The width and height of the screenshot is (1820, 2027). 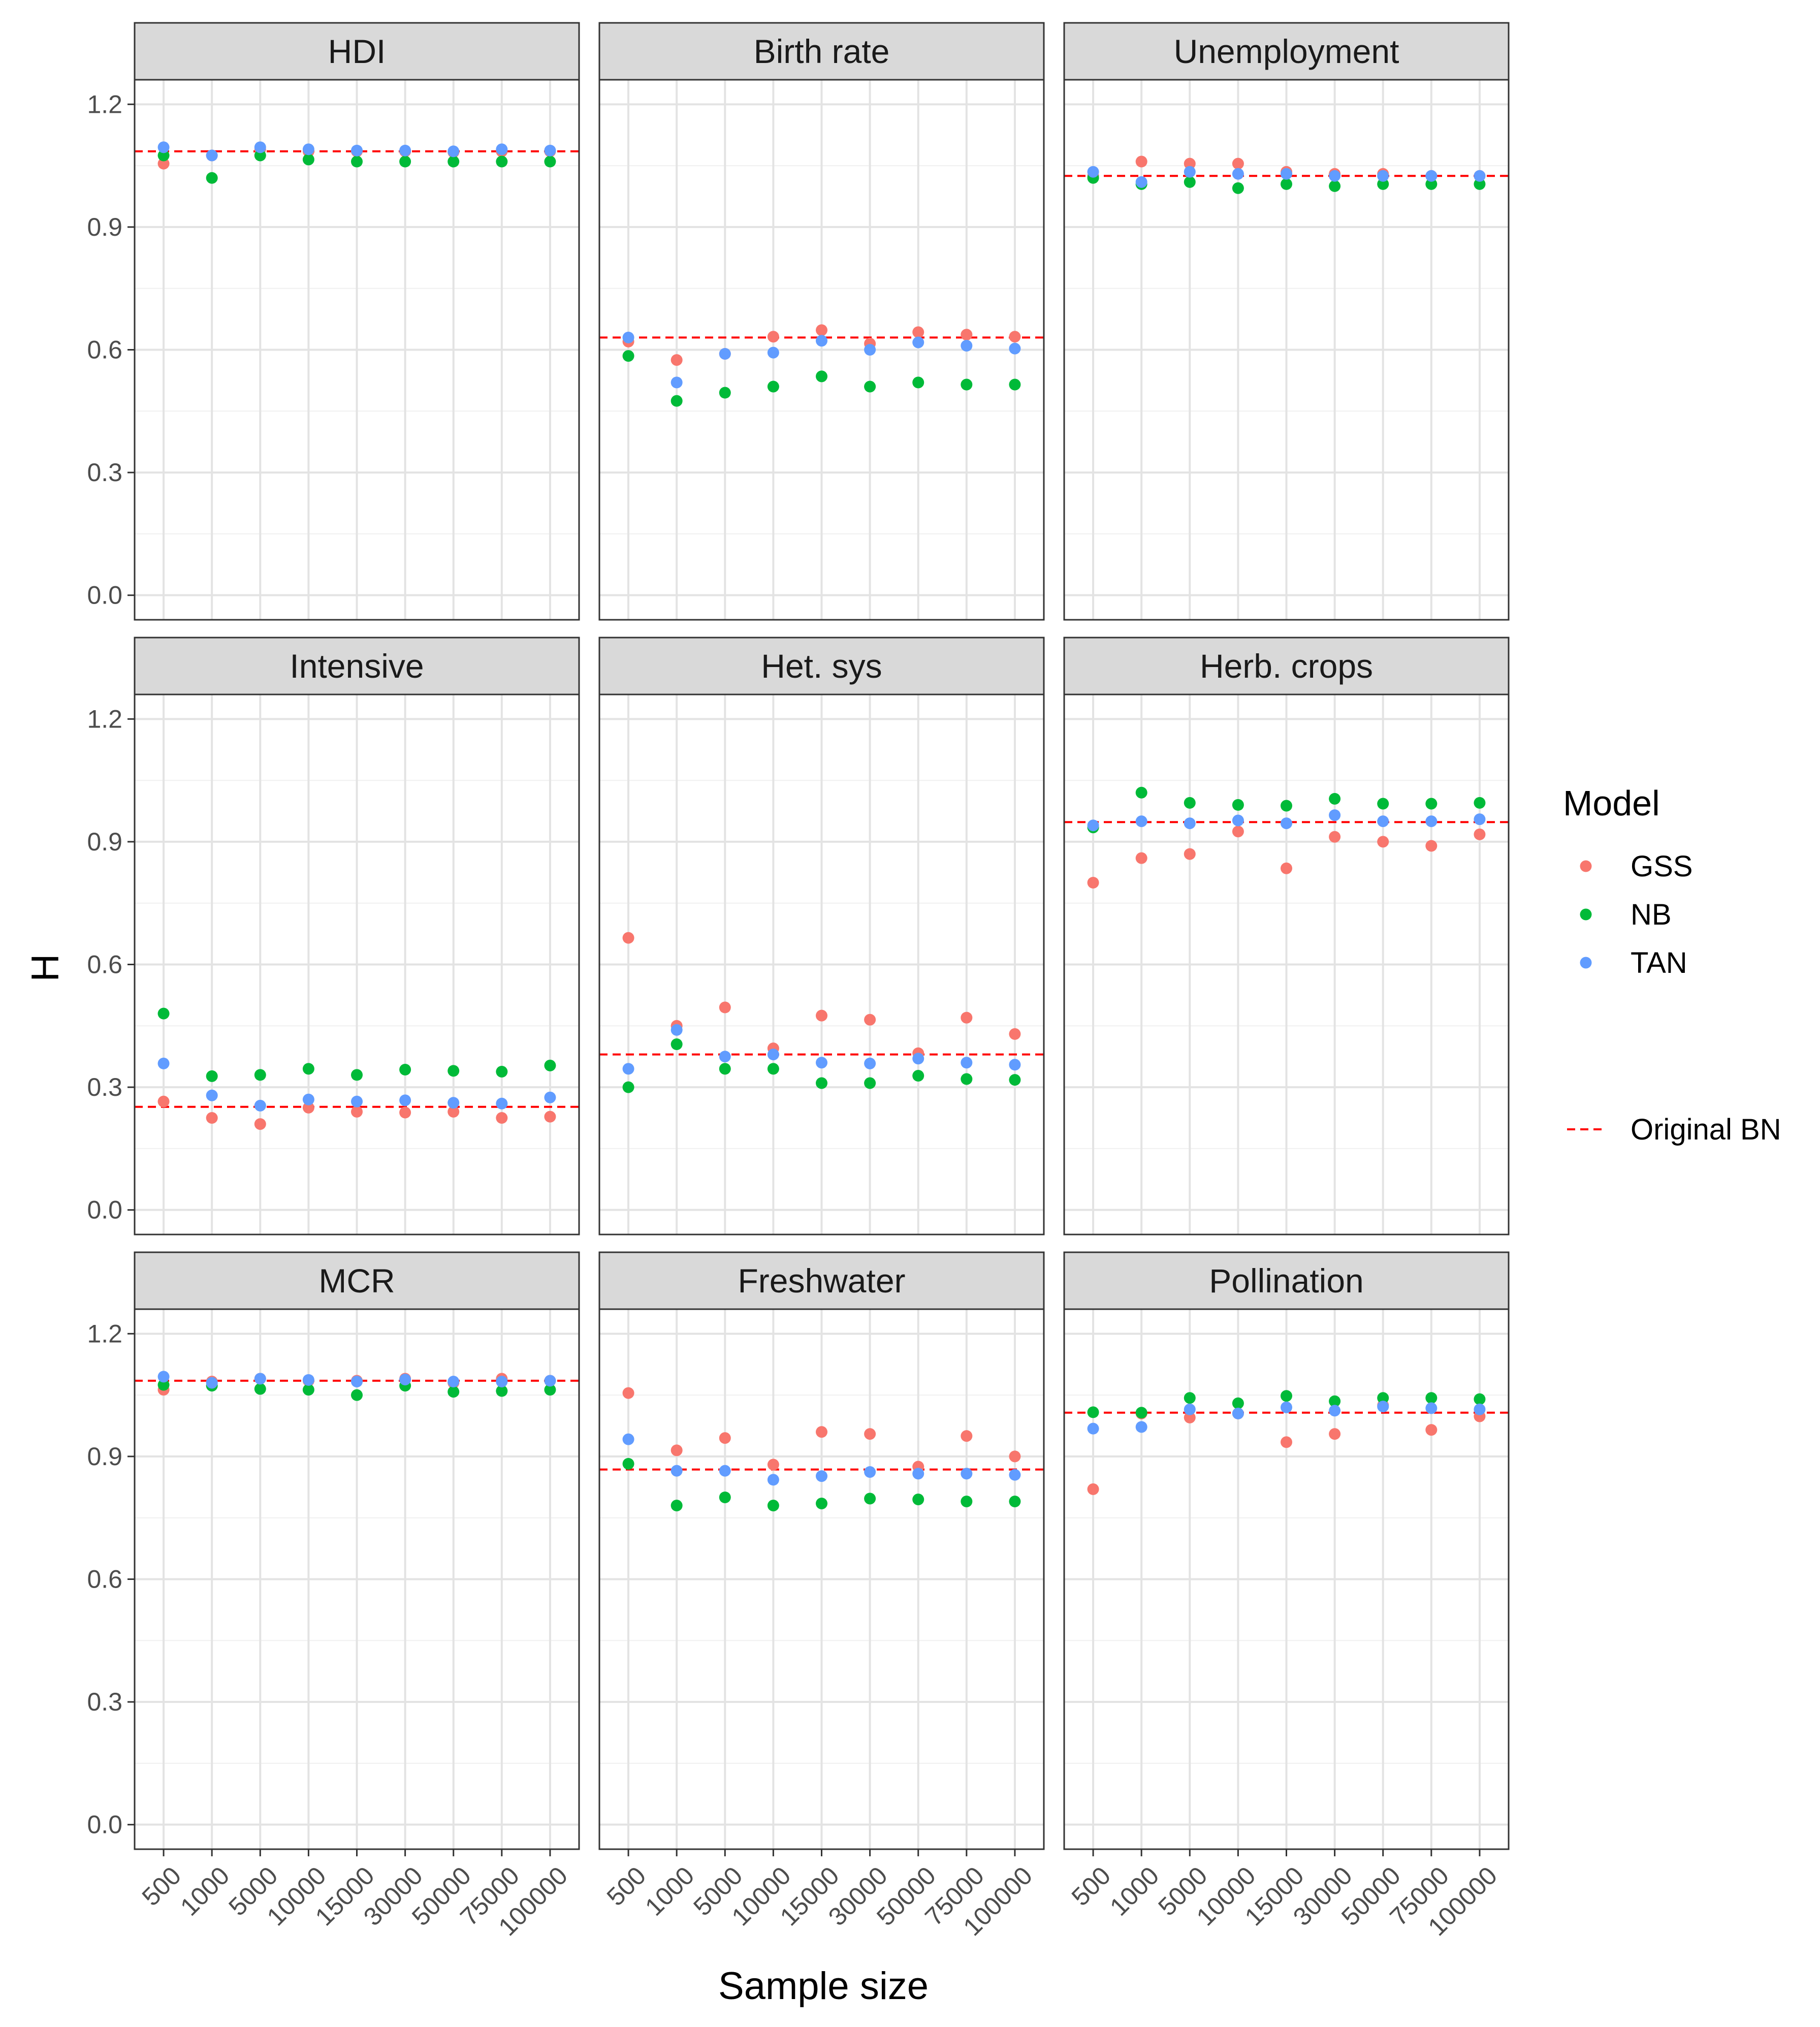 I want to click on legend-label: TAN, so click(x=1659, y=962).